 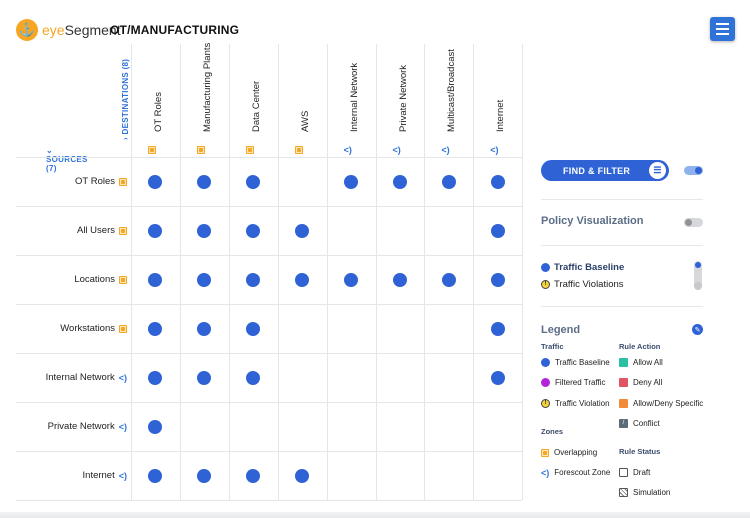 I want to click on draft-icon, so click(x=623, y=472).